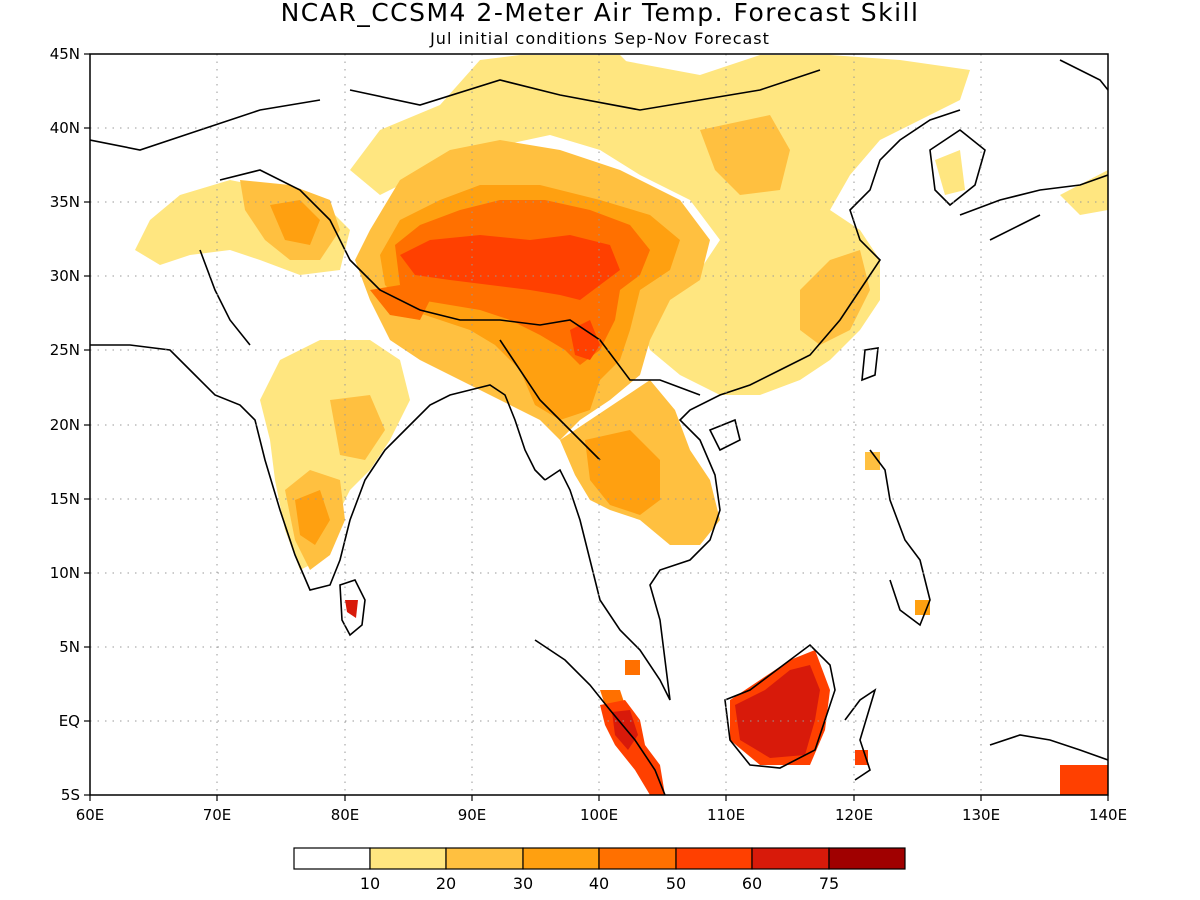 The height and width of the screenshot is (900, 1200). What do you see at coordinates (65, 54) in the screenshot?
I see `y-tick-label: 45N` at bounding box center [65, 54].